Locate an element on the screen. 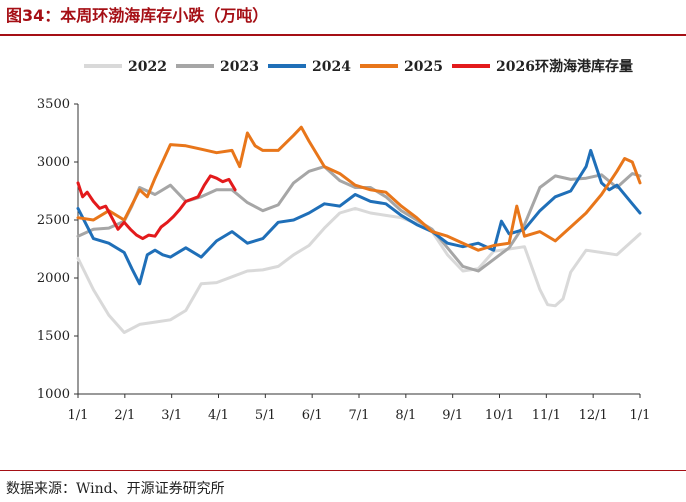 Image resolution: width=686 pixels, height=502 pixels. x-tick-label: 12/1 is located at coordinates (593, 415).